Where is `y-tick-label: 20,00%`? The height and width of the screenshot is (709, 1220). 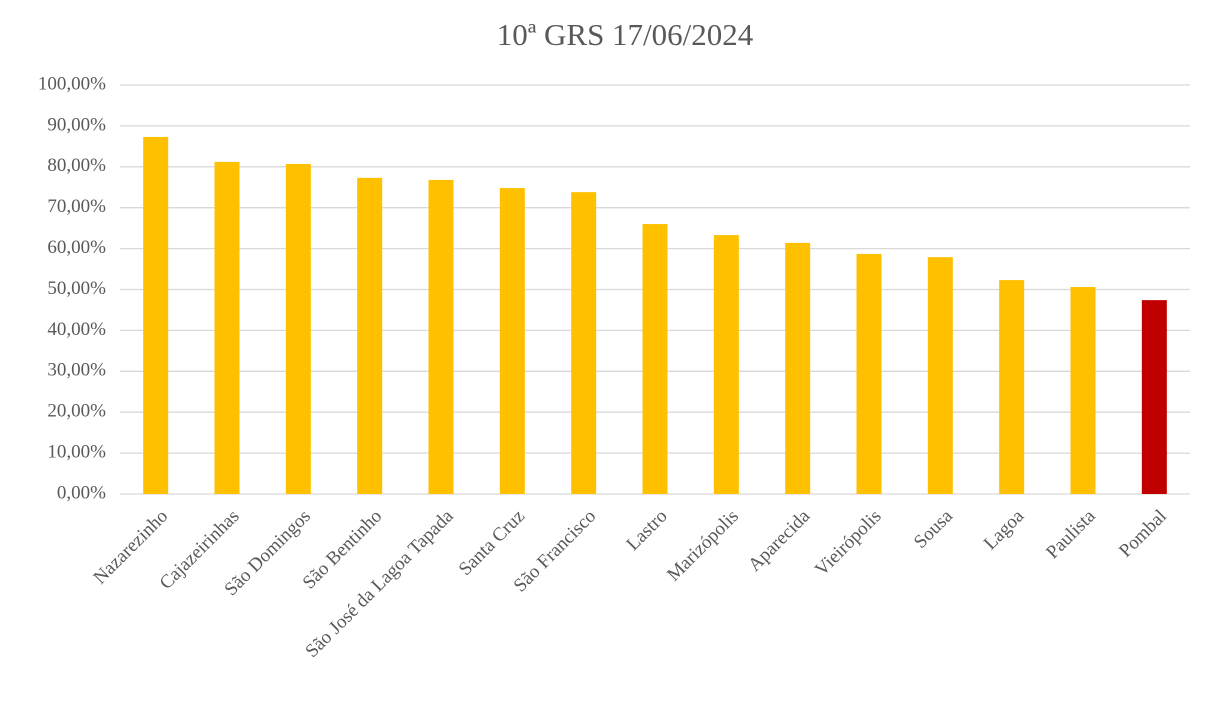 y-tick-label: 20,00% is located at coordinates (76, 411).